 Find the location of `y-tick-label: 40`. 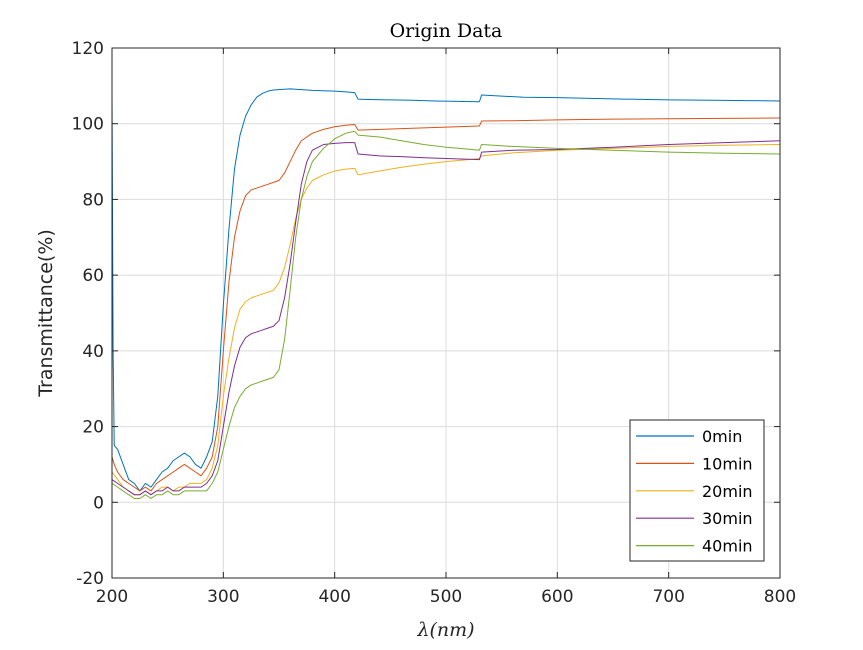

y-tick-label: 40 is located at coordinates (93, 352).